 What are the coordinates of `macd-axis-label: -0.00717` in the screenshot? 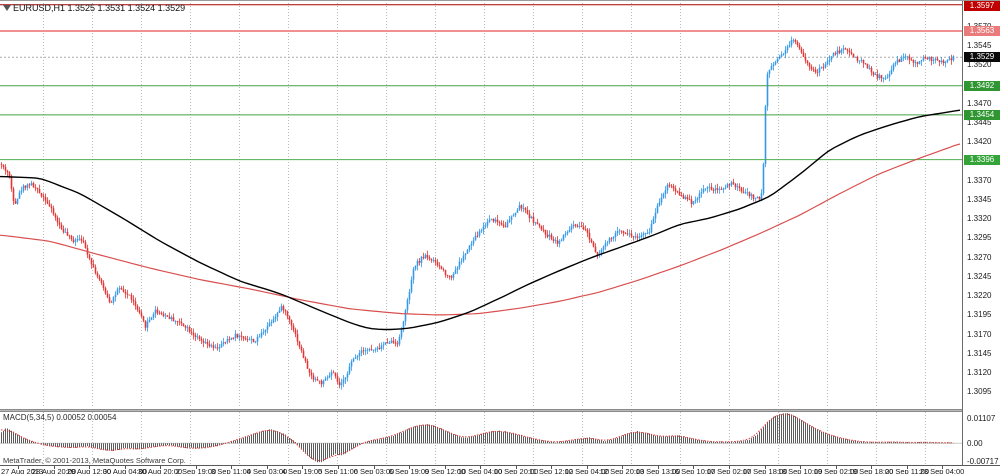 It's located at (983, 461).